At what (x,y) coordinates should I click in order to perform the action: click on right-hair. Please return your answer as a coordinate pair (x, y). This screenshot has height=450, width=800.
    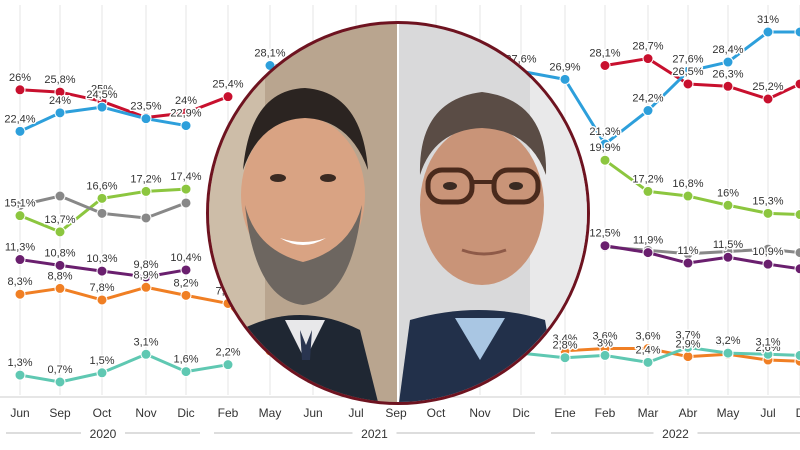
    Looking at the image, I should click on (483, 133).